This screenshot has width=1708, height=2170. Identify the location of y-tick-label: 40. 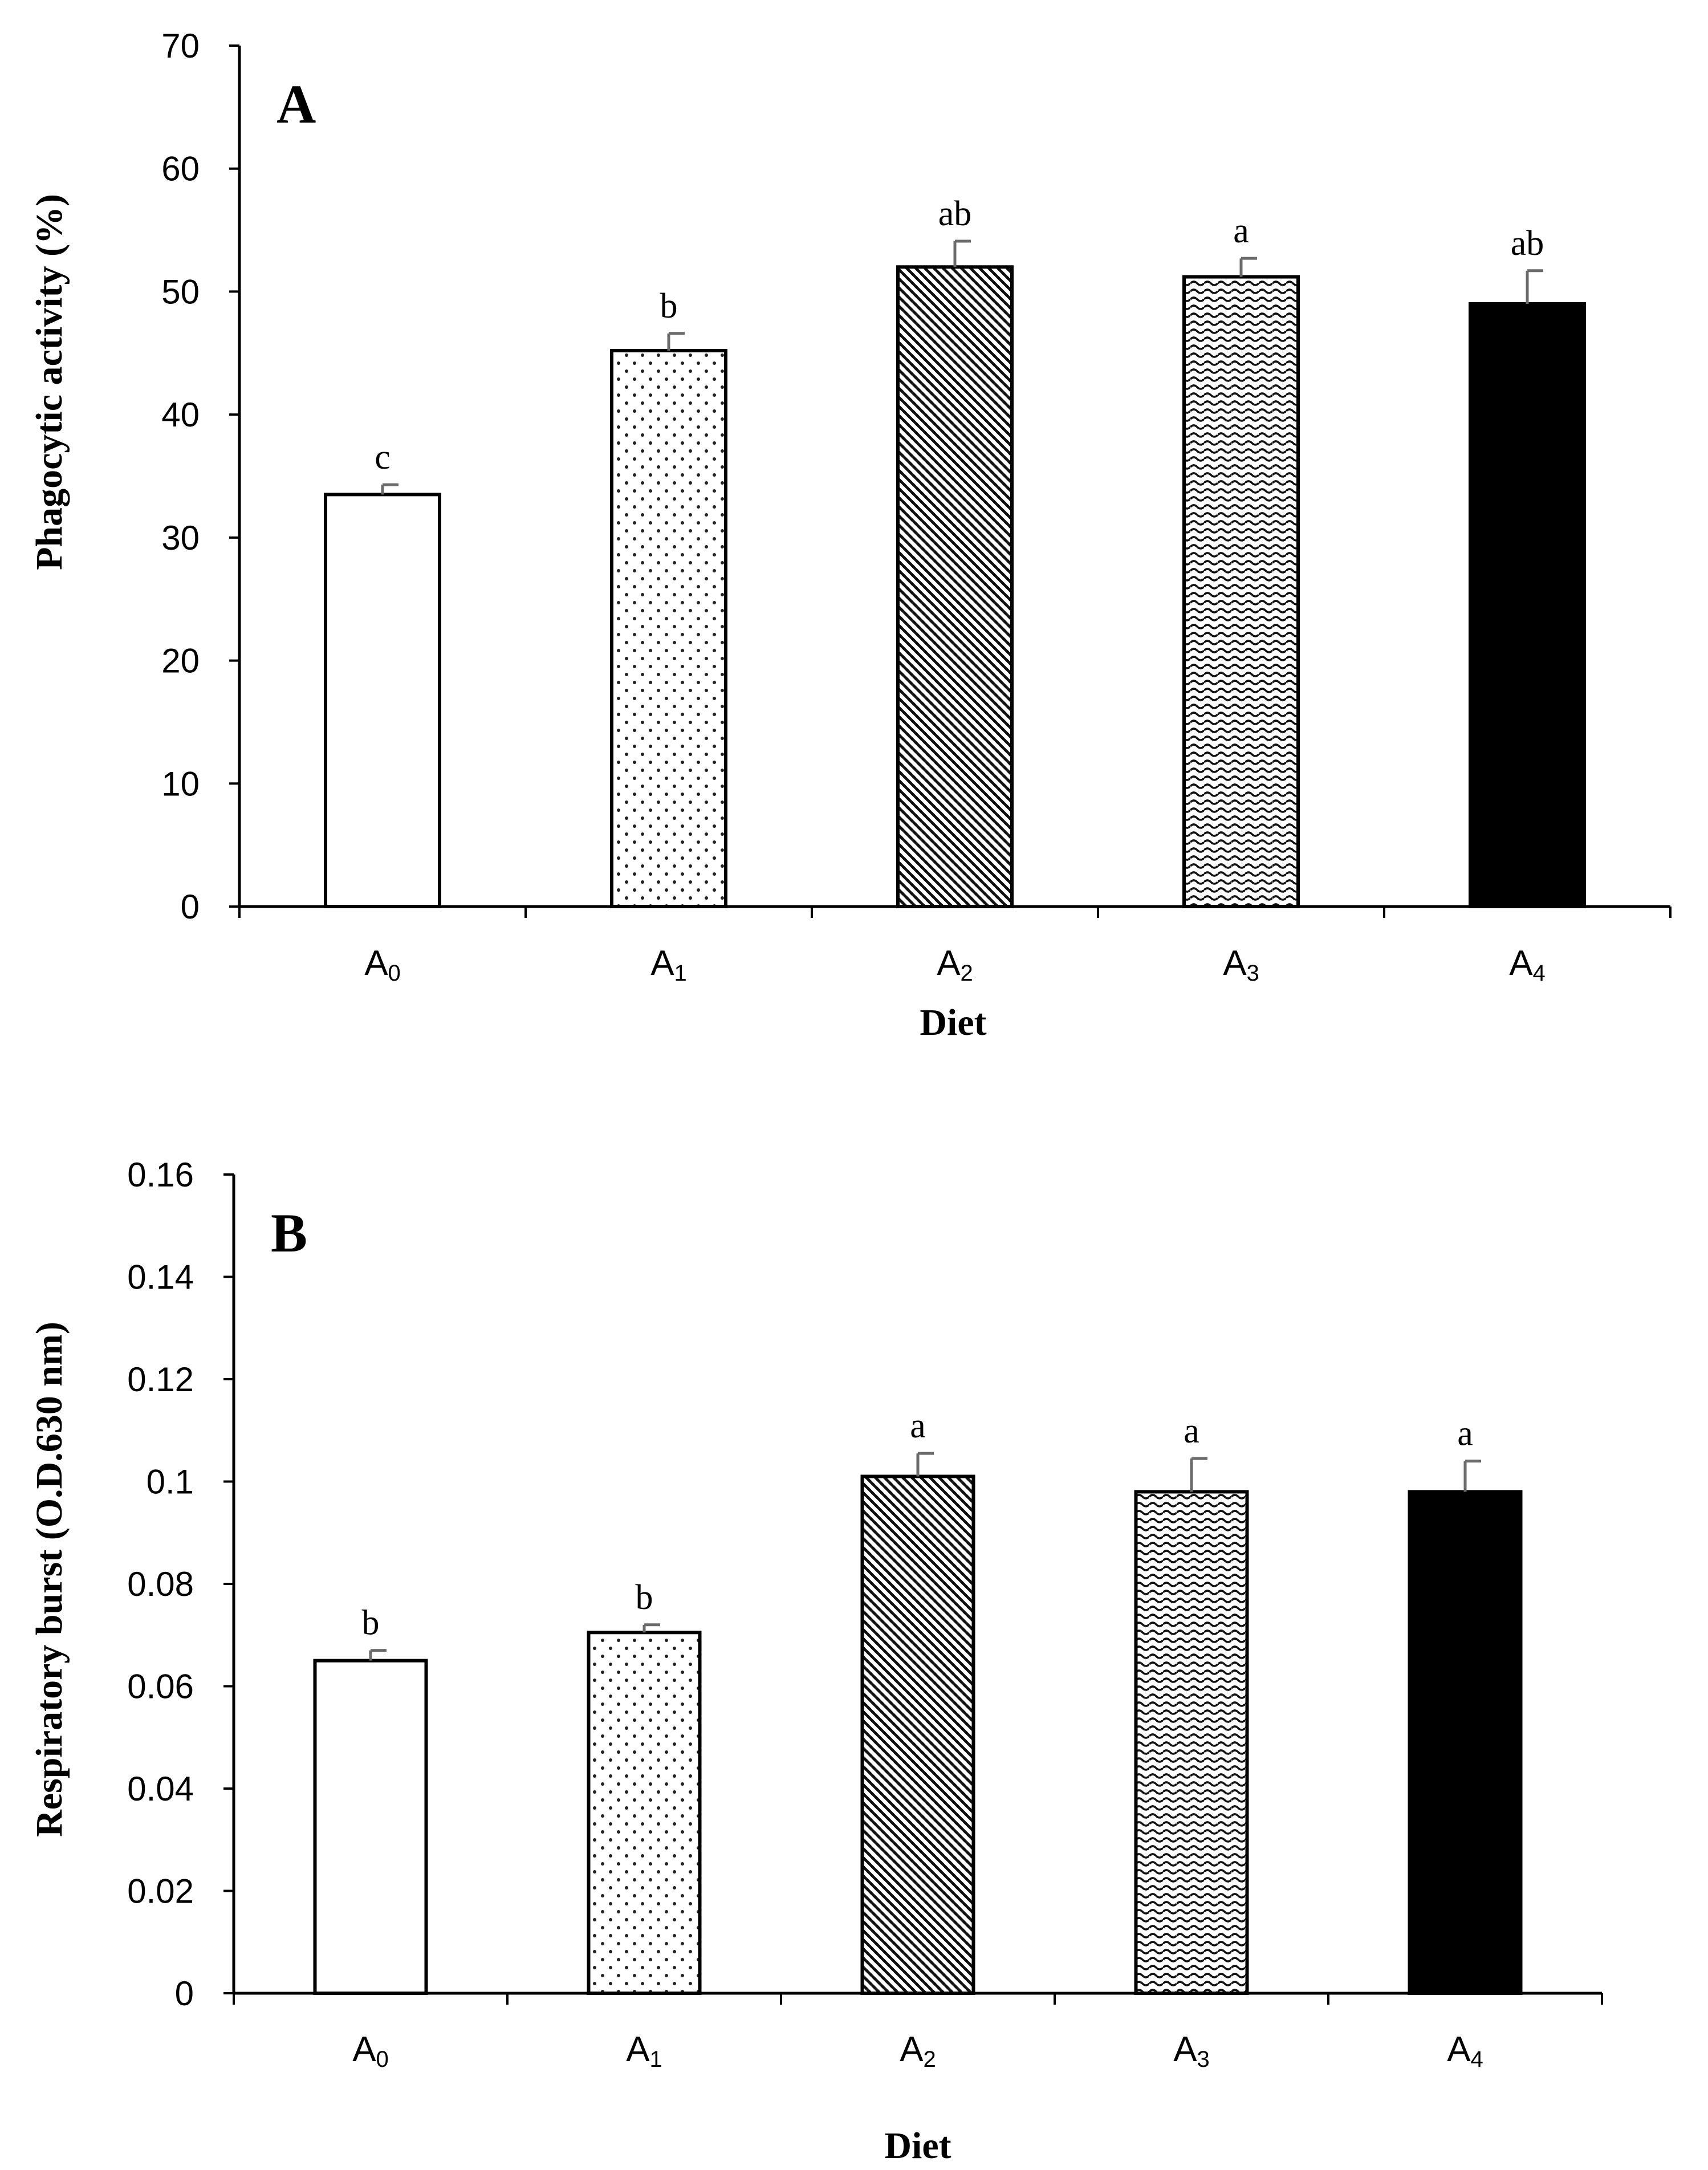
(180, 415).